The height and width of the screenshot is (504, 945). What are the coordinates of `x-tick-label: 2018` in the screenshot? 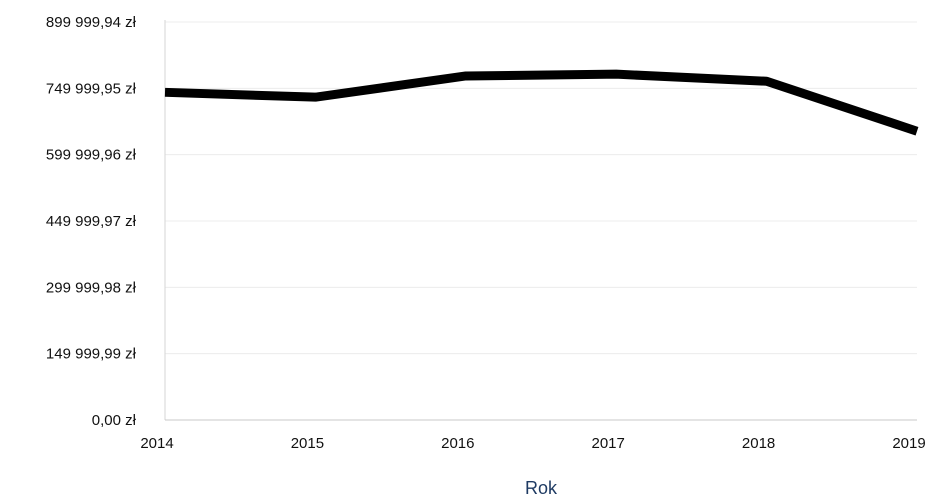 It's located at (758, 443).